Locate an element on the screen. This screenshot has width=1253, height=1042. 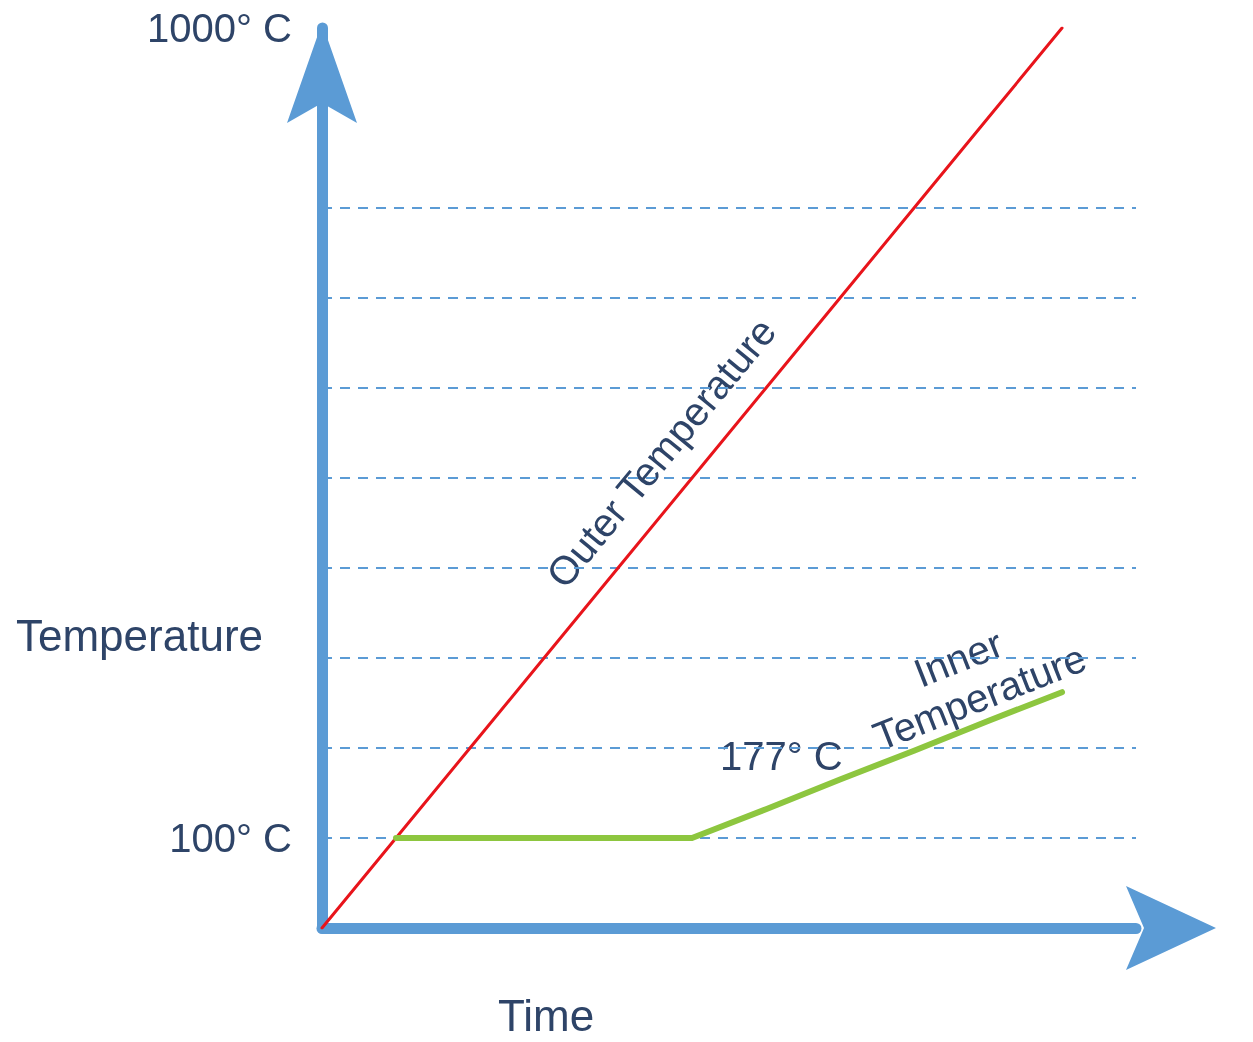
y-tick-label: 1000° C is located at coordinates (219, 28).